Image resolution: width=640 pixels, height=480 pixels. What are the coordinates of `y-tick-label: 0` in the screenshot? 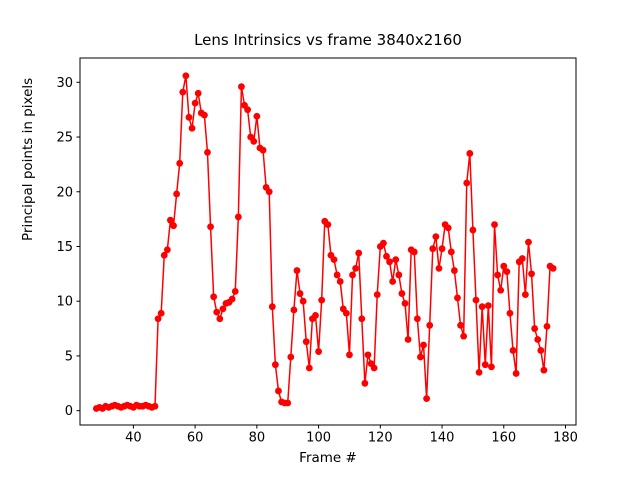 It's located at (69, 411).